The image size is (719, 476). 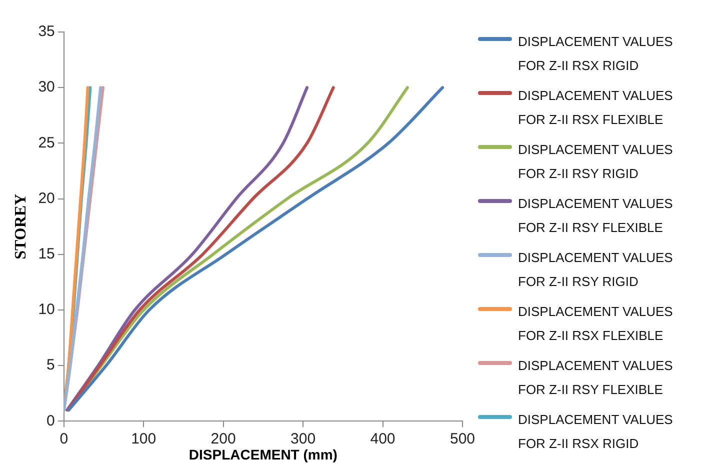 I want to click on x-tick-label: 200, so click(x=223, y=439).